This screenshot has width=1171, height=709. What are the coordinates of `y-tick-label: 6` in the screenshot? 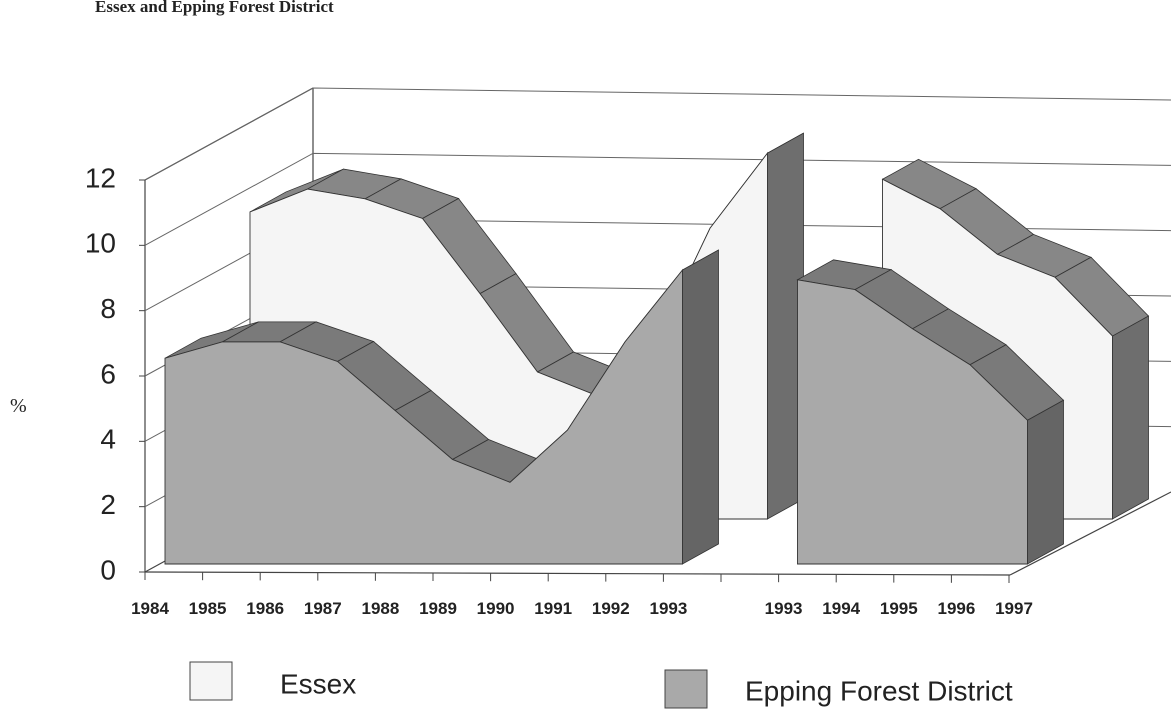 It's located at (108, 373).